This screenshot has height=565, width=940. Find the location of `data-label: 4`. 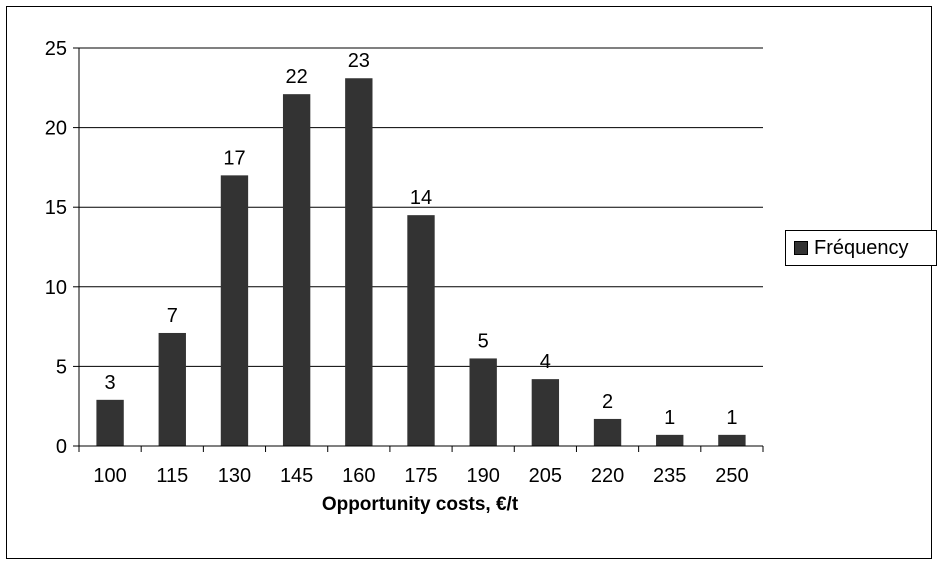

data-label: 4 is located at coordinates (545, 362).